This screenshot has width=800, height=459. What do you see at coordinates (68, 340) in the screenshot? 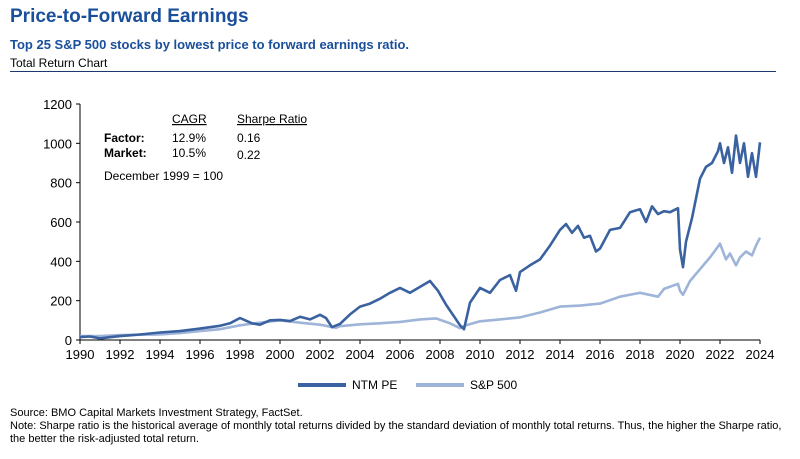
I see `y-tick-label: 0` at bounding box center [68, 340].